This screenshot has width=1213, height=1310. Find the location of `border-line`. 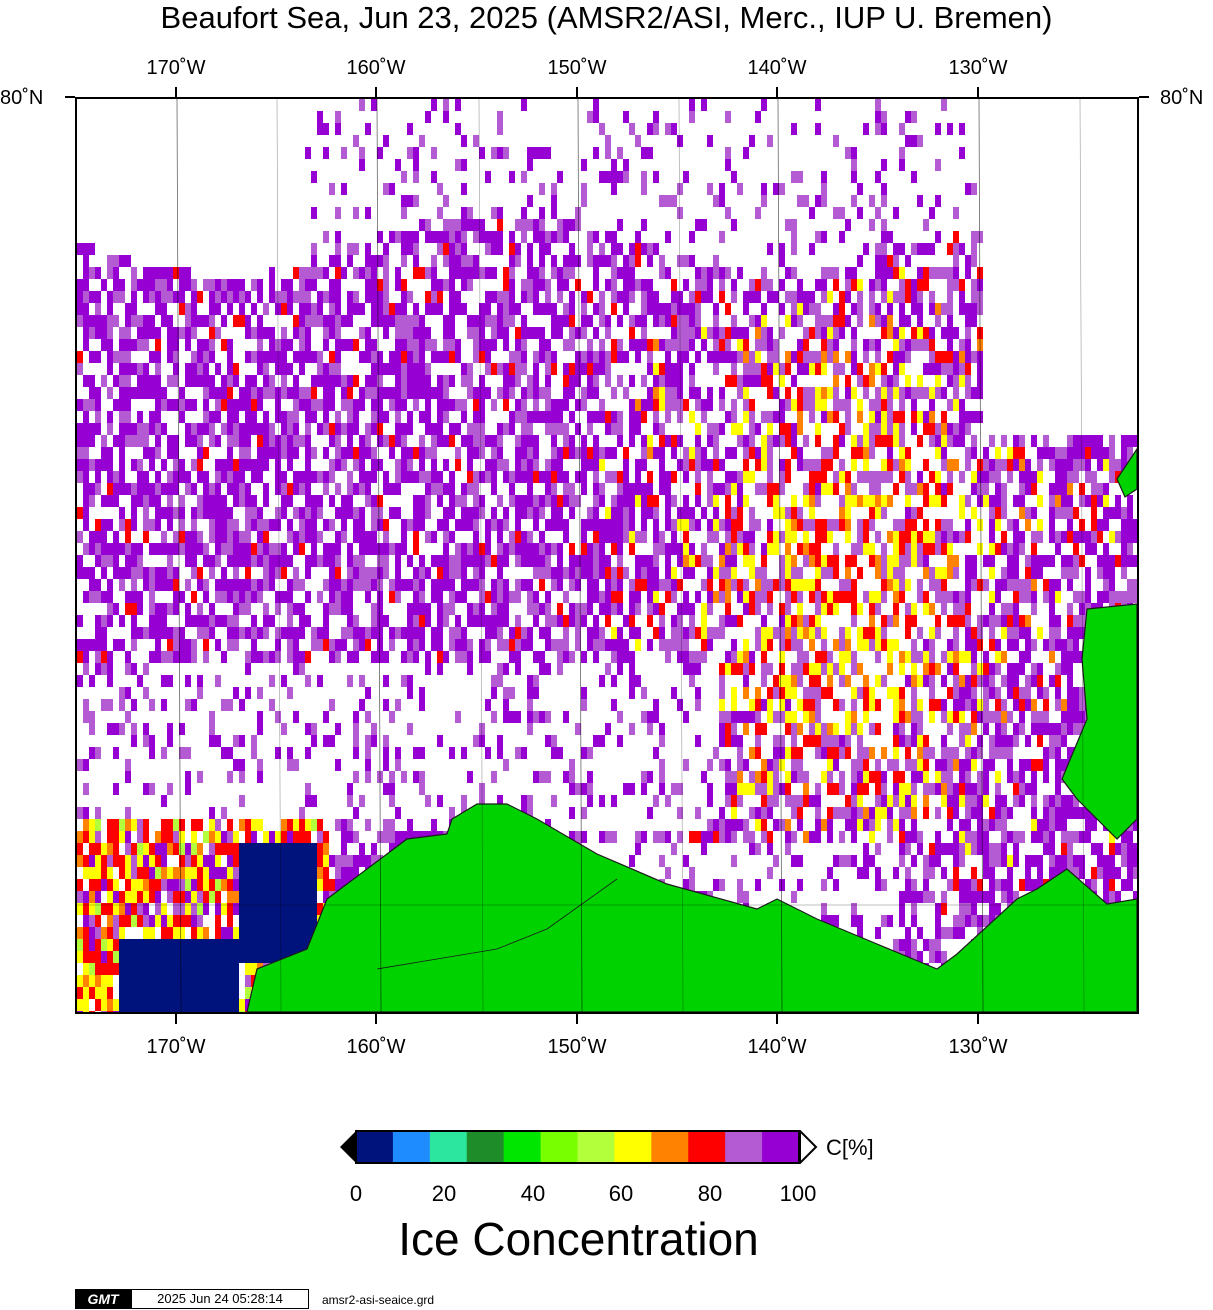

border-line is located at coordinates (497, 924).